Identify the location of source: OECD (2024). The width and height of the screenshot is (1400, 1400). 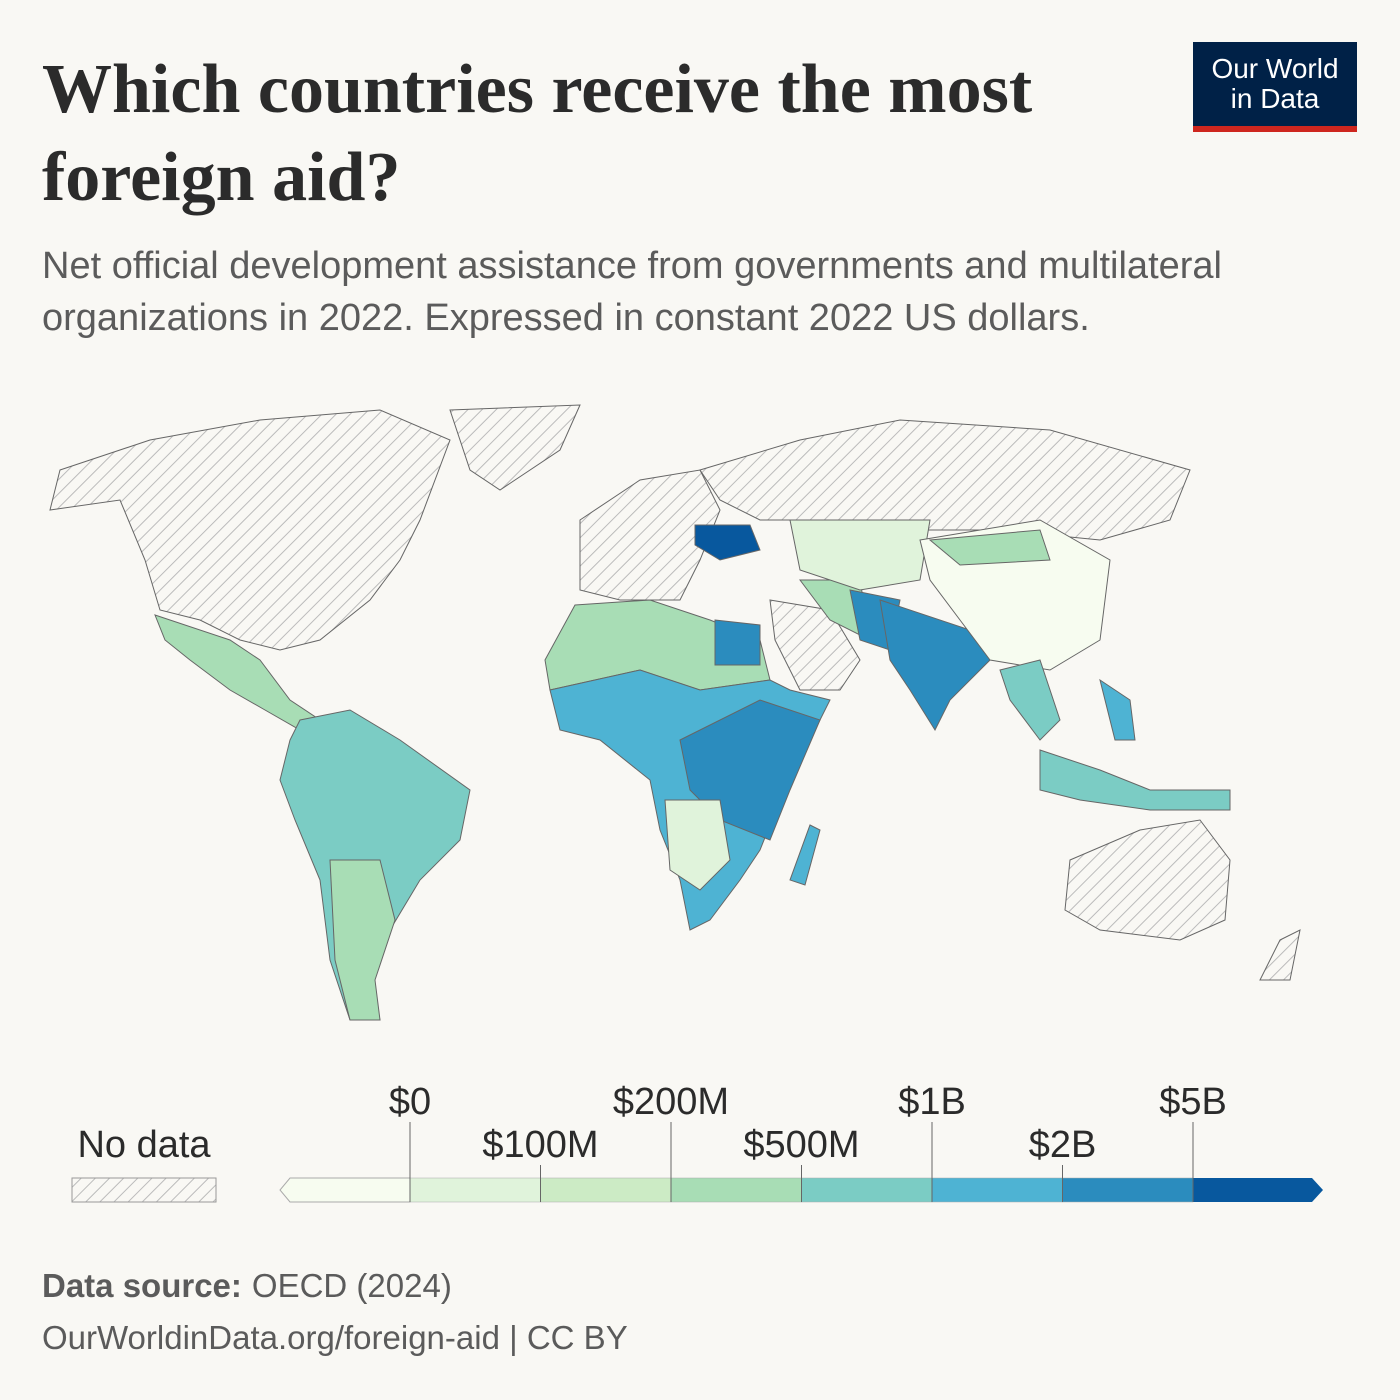
(352, 1285).